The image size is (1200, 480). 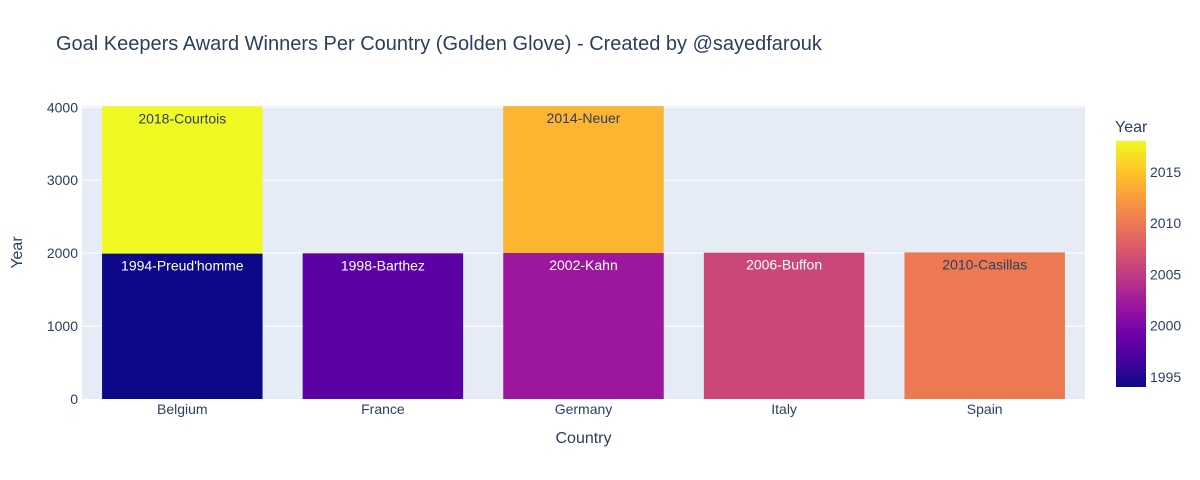 I want to click on y-tick-label: 2000, so click(x=62, y=253).